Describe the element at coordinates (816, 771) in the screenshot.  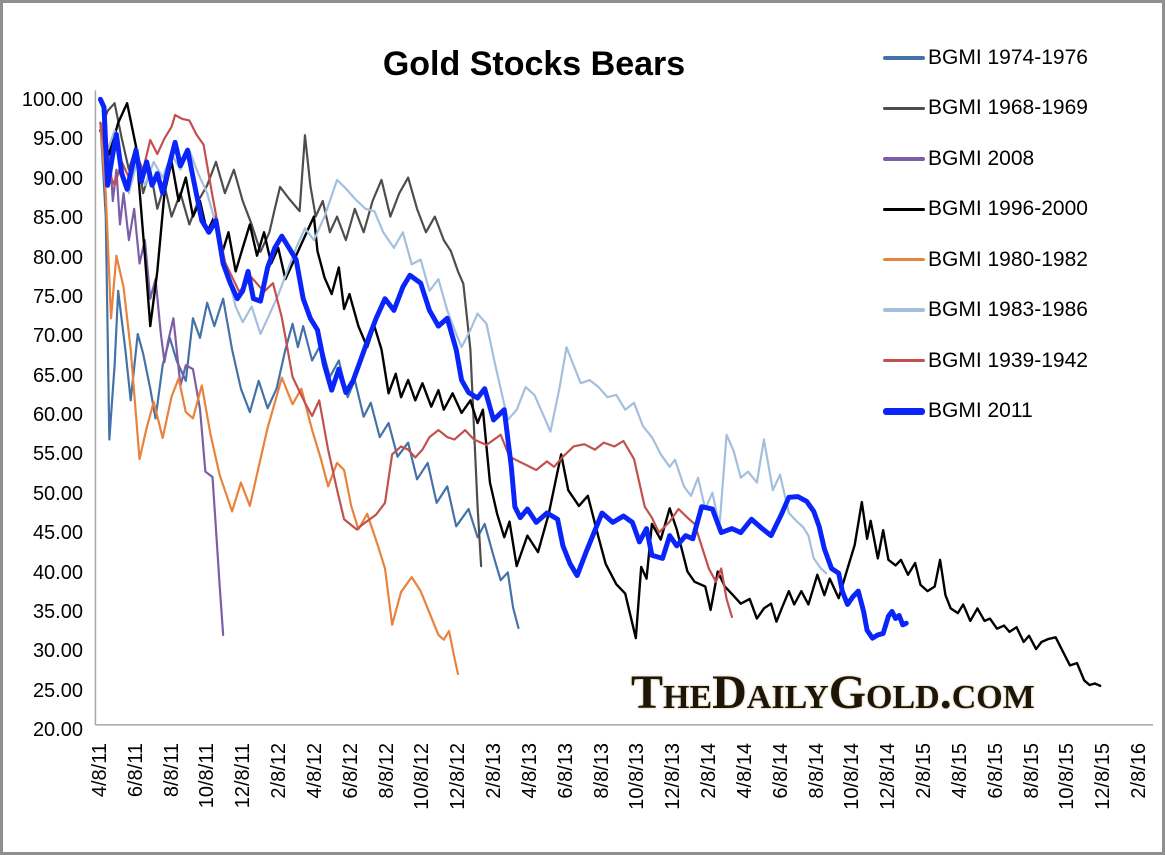
I see `x-axis-tick-label: 8/8/14` at that location.